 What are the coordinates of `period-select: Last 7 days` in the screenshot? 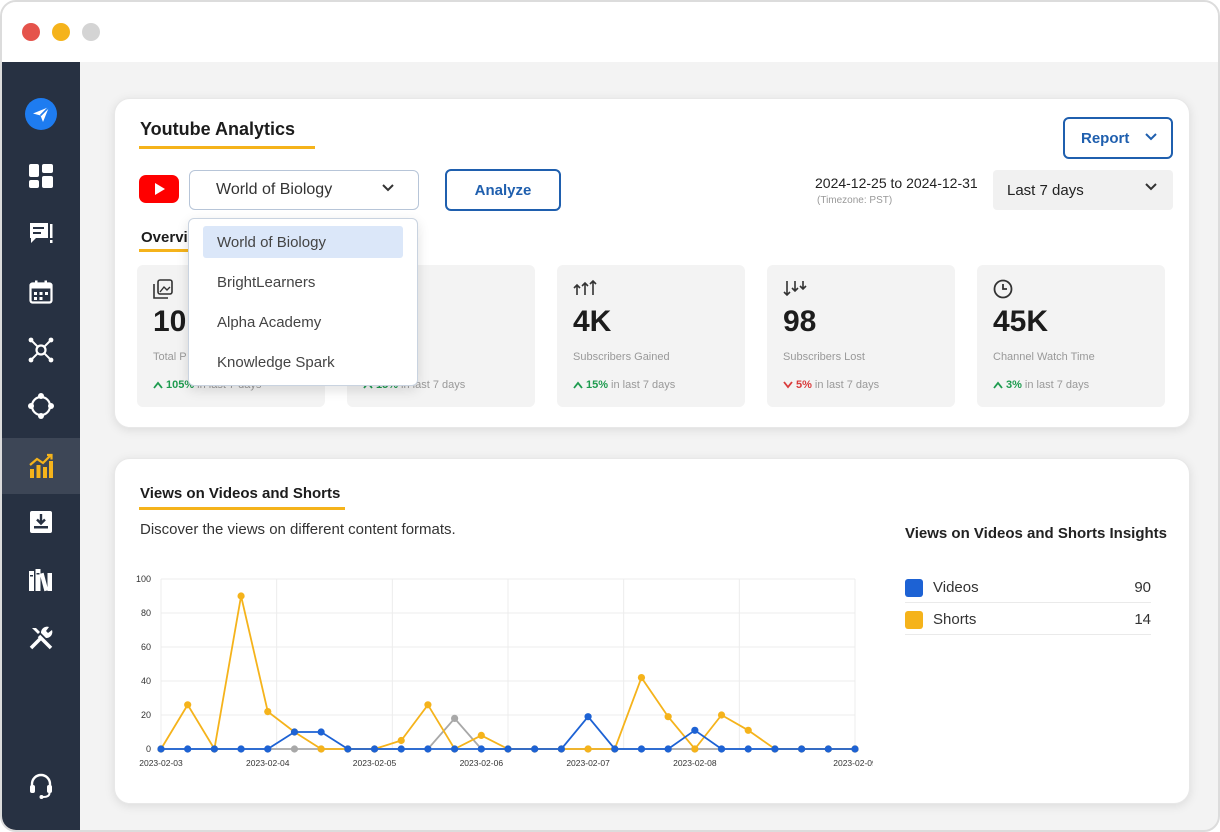 It's located at (1083, 190).